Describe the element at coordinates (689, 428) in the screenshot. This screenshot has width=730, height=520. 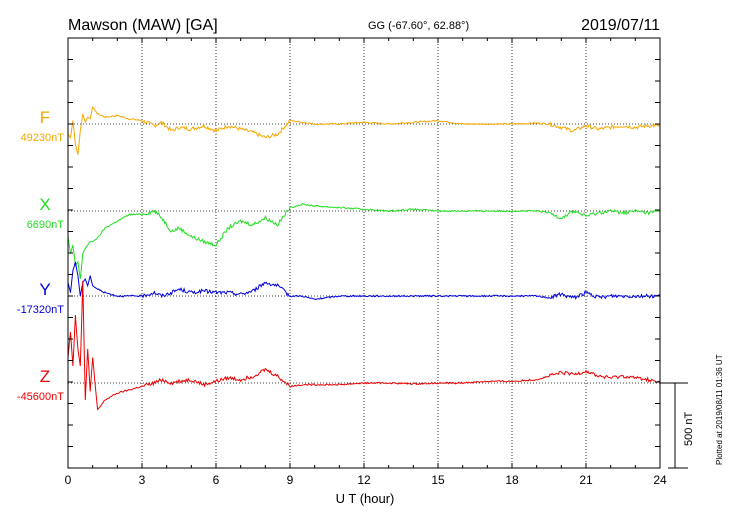
I see `scale-label: 500 nT` at that location.